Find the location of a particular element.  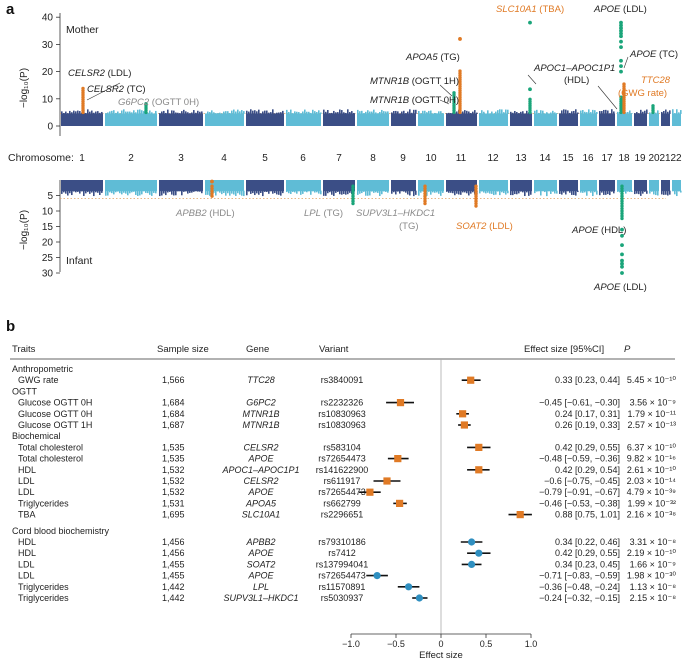

header-variant: Variant is located at coordinates (334, 349).